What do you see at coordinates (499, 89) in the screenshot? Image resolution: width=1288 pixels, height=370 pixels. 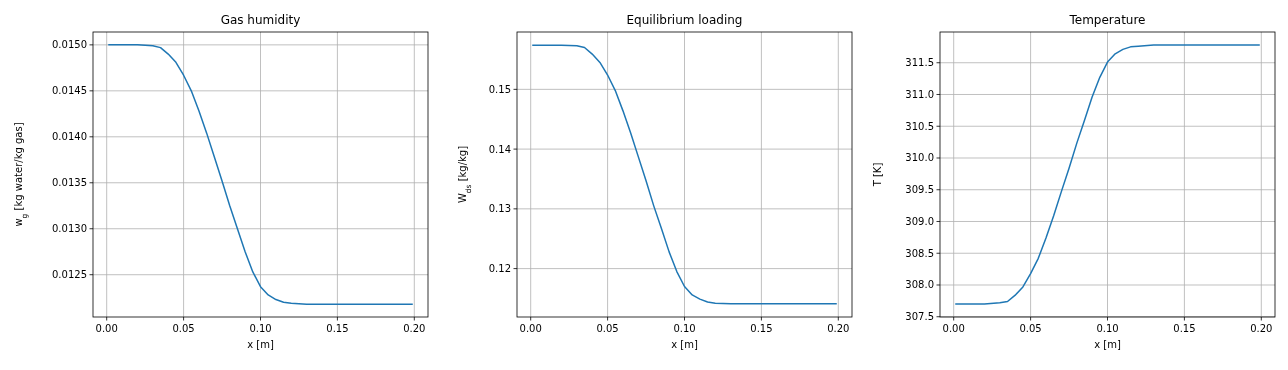 I see `y-tick-label: 0.15` at bounding box center [499, 89].